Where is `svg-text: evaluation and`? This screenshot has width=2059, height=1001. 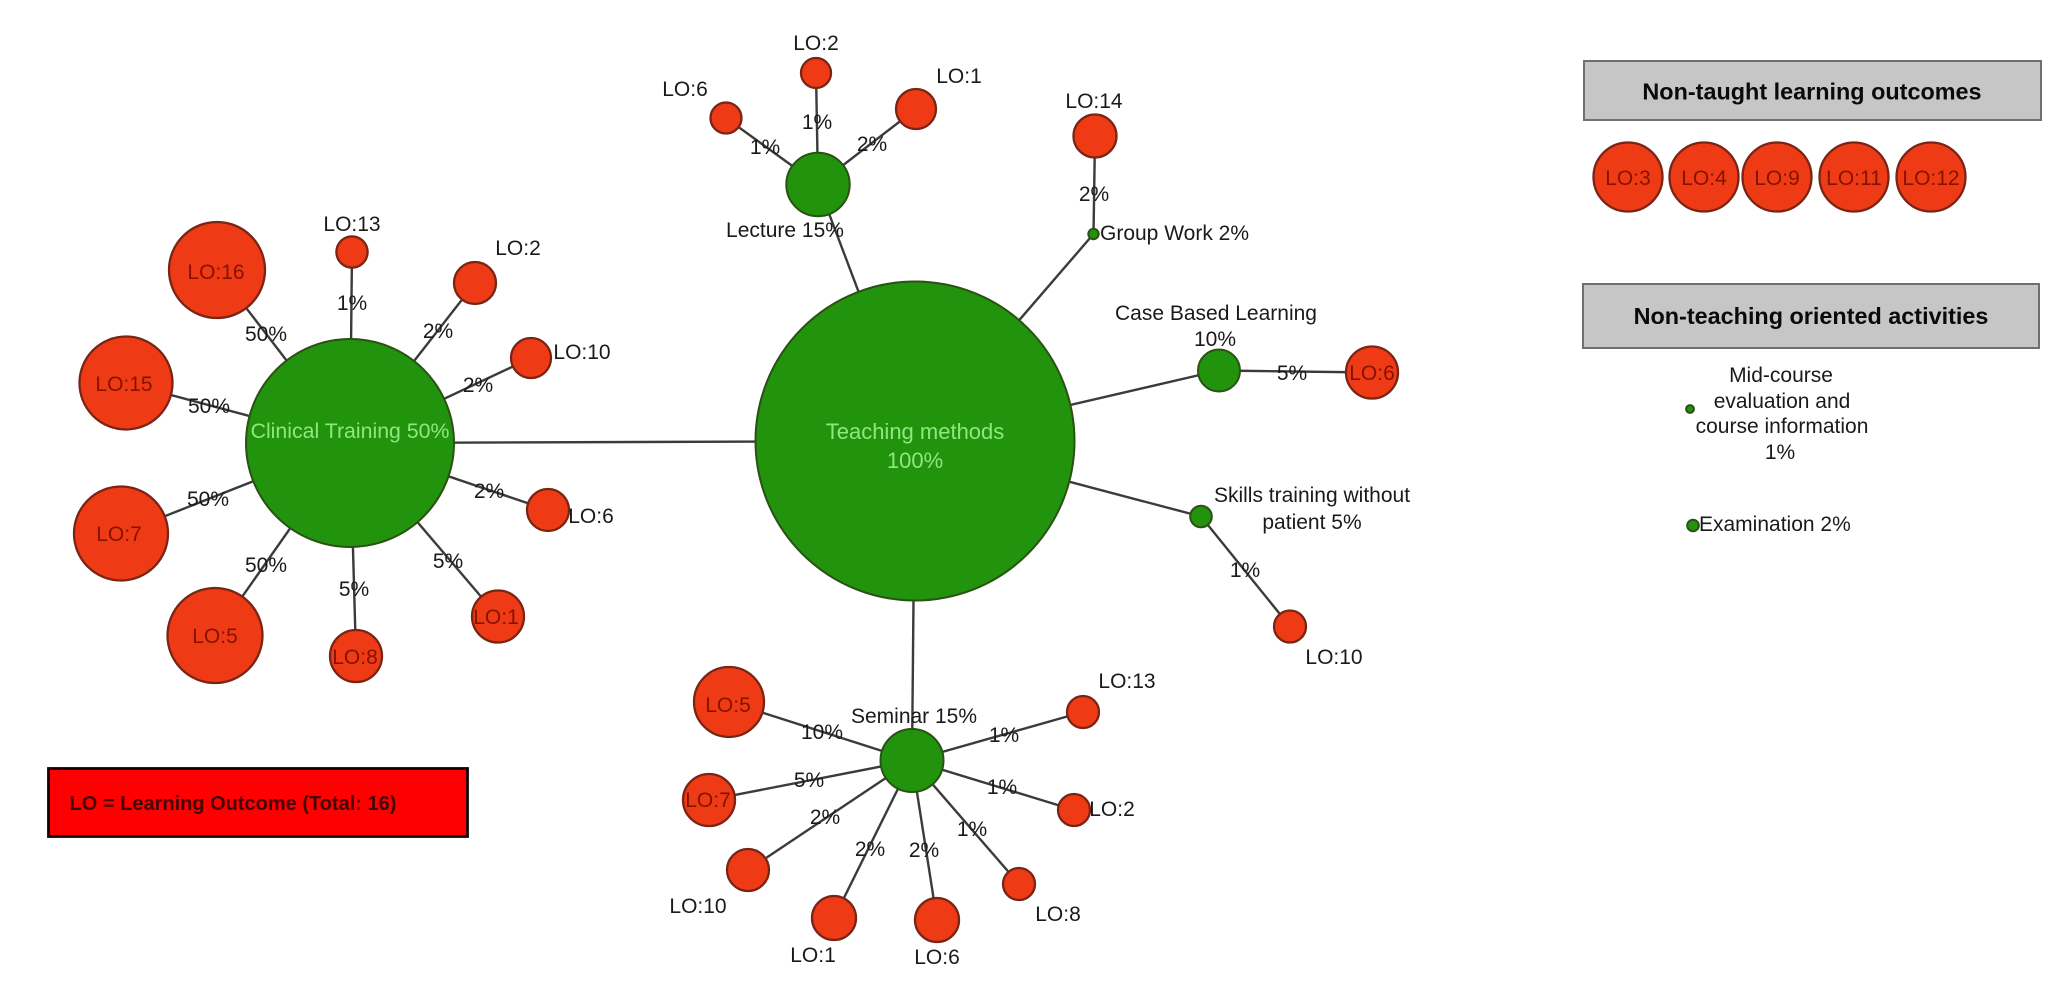
svg-text: evaluation and is located at coordinates (1782, 401).